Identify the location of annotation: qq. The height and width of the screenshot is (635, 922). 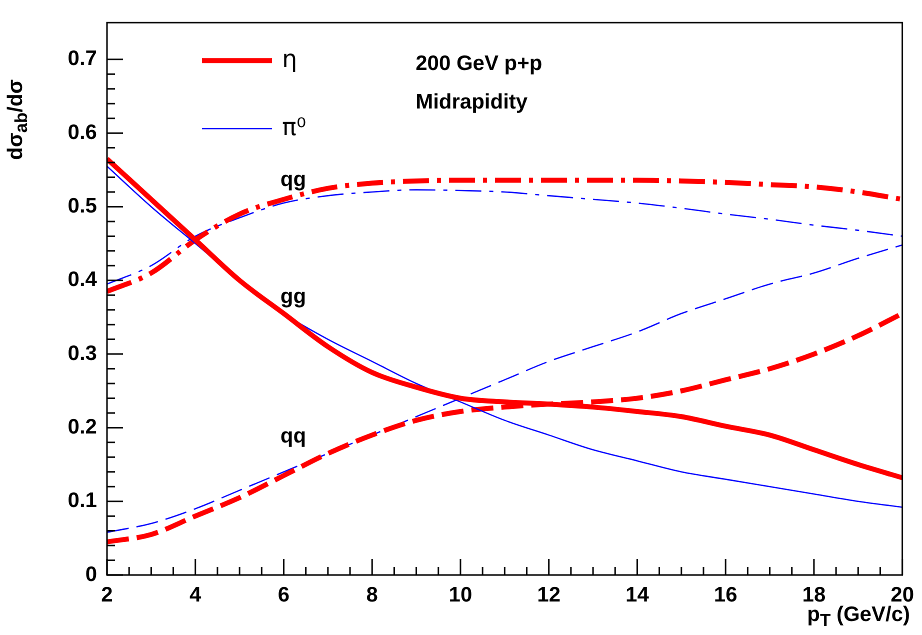
(293, 436).